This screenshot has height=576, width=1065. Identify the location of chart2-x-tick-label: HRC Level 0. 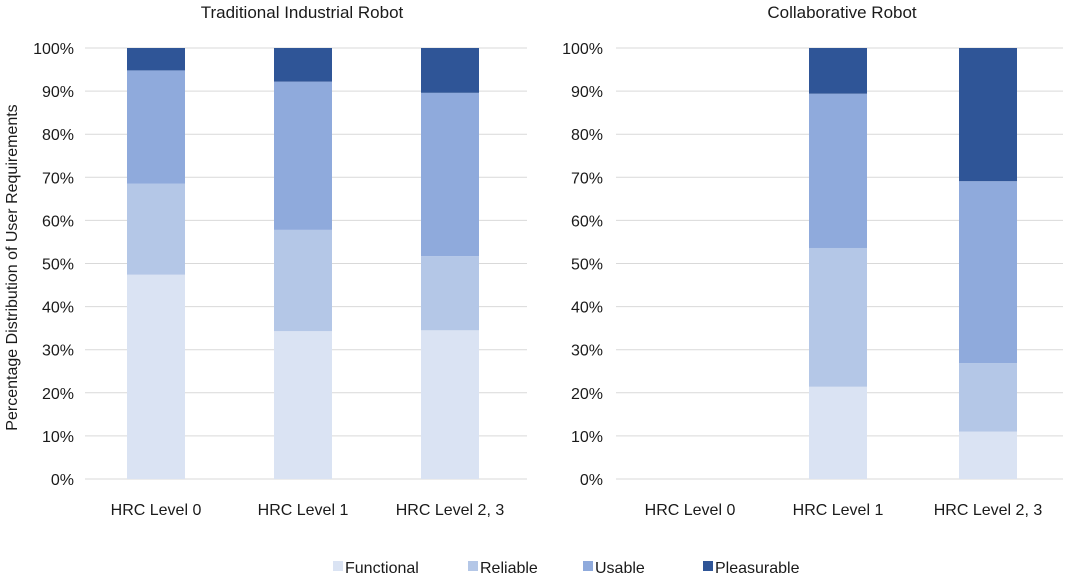
(690, 510).